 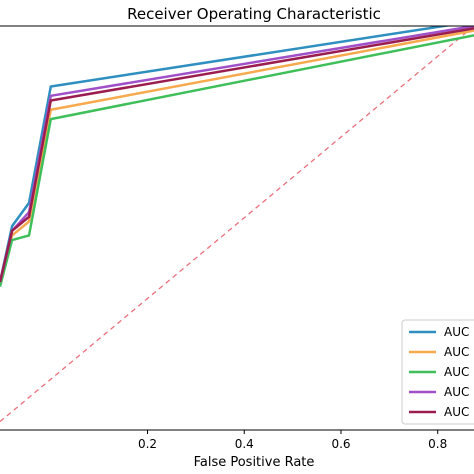 What do you see at coordinates (244, 444) in the screenshot?
I see `x-tick-label: 0.4` at bounding box center [244, 444].